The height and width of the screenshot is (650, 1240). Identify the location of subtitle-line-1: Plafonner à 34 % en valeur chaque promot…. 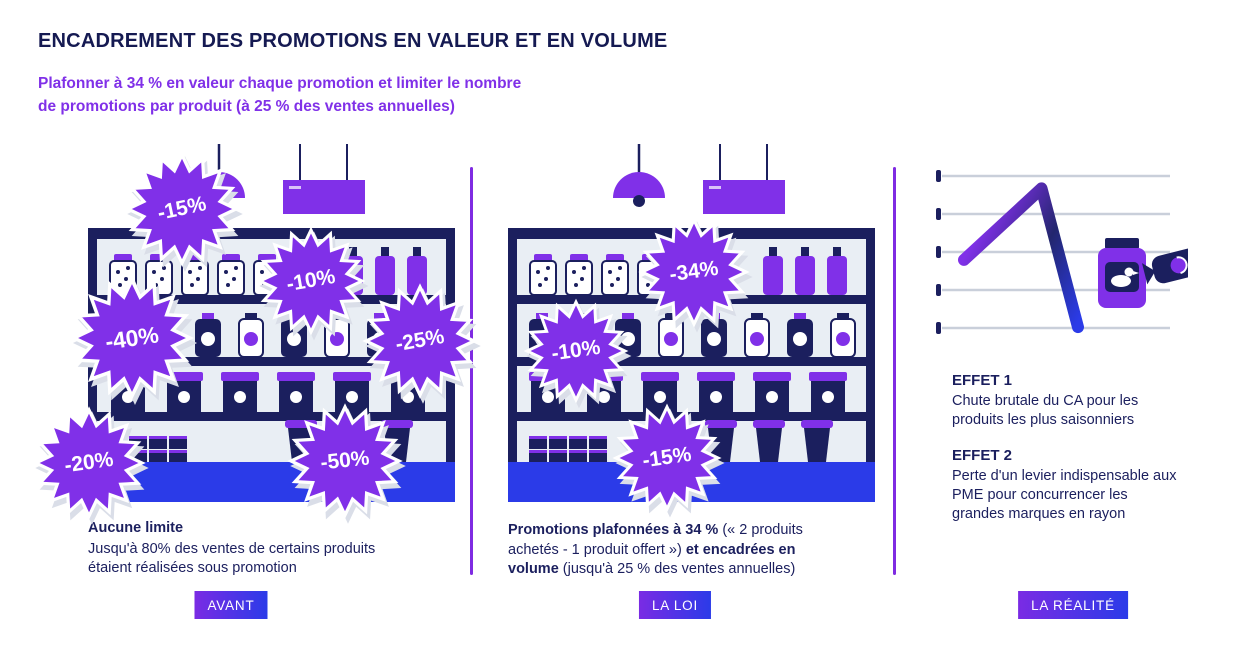
(280, 83).